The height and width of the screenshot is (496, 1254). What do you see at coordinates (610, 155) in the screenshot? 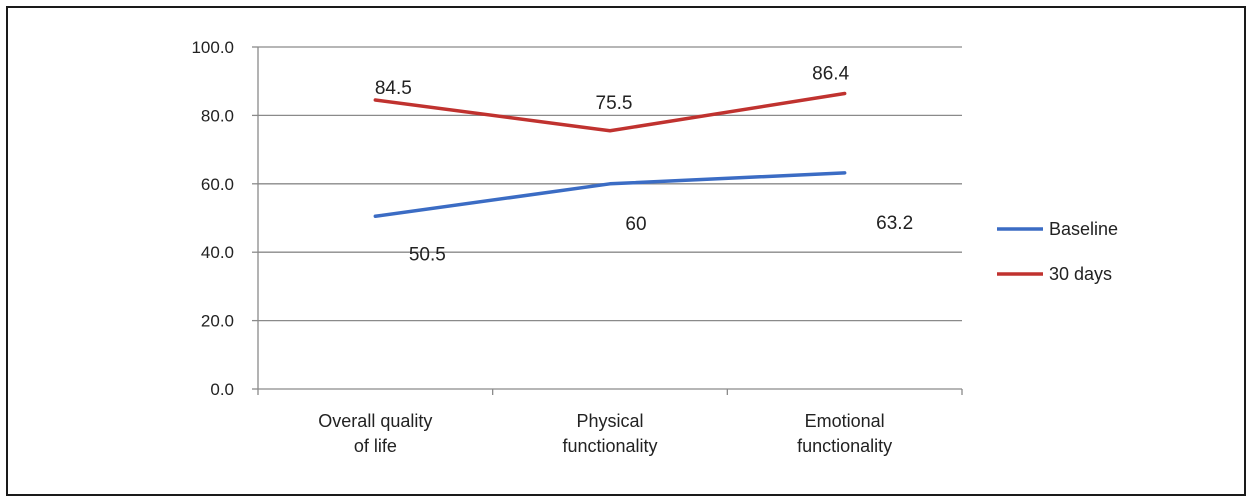
I see `series-lines` at bounding box center [610, 155].